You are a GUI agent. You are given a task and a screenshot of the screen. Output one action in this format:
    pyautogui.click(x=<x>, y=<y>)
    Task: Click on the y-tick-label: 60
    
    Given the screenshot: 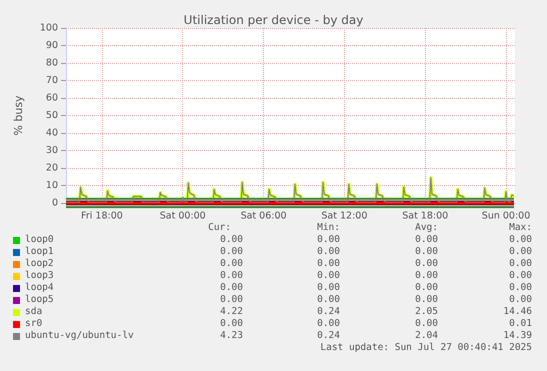 What is the action you would take?
    pyautogui.click(x=52, y=98)
    